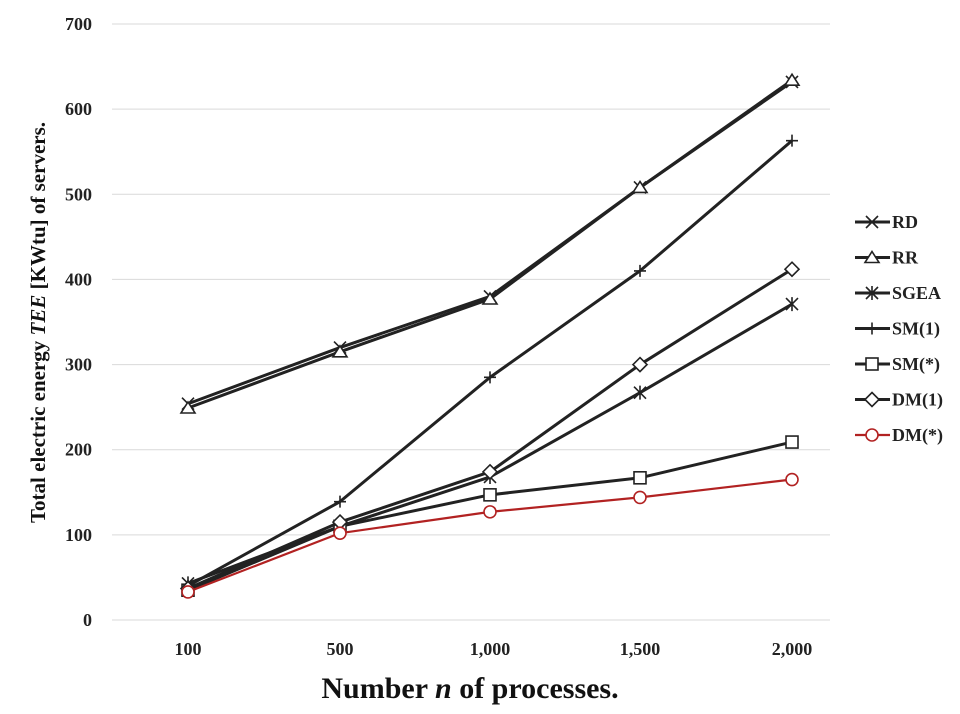  What do you see at coordinates (38, 314) in the screenshot?
I see `y-axis-title-variable: TEE` at bounding box center [38, 314].